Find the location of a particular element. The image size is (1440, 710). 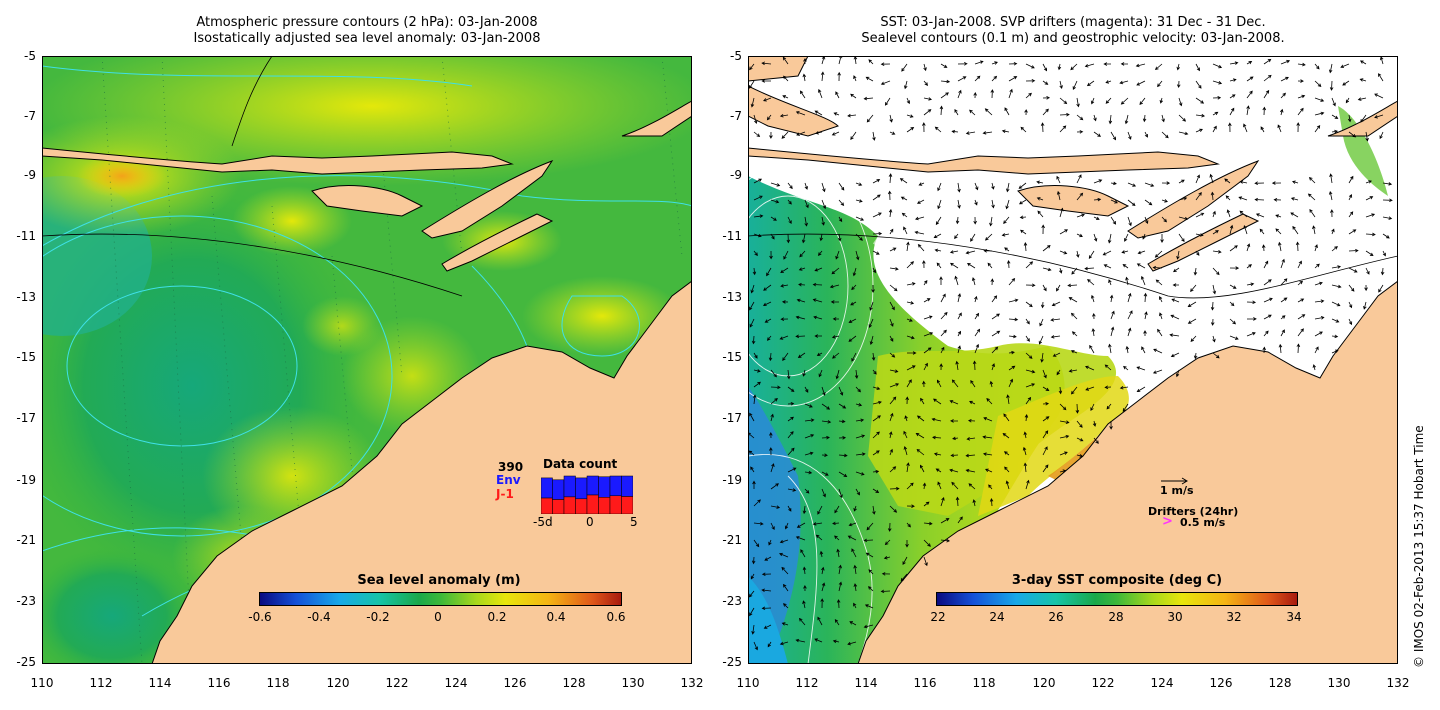

right-x-tick: 112 is located at coordinates (807, 683).